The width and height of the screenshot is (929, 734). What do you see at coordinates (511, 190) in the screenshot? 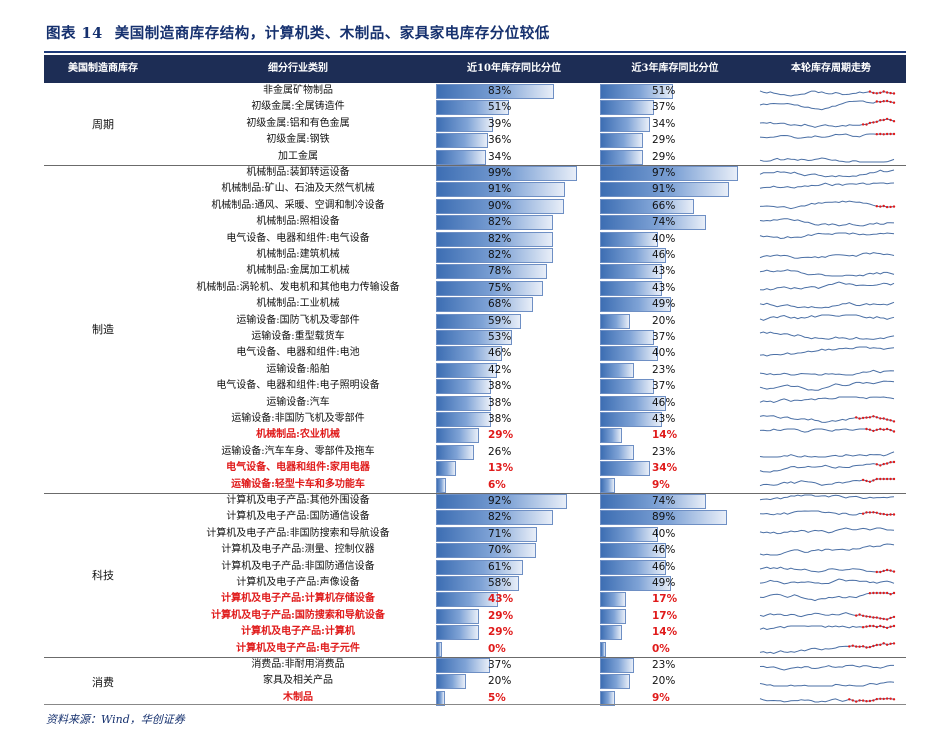
I see `pct10-cell: 91%` at bounding box center [511, 190].